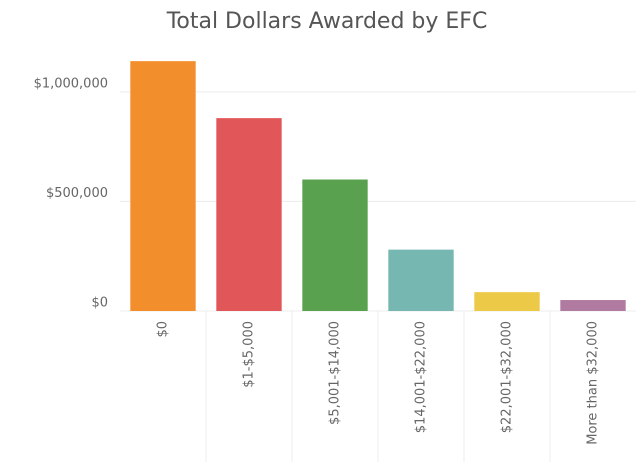 The width and height of the screenshot is (636, 466). Describe the element at coordinates (421, 377) in the screenshot. I see `x-tick-label: $14,001-$22,000` at that location.